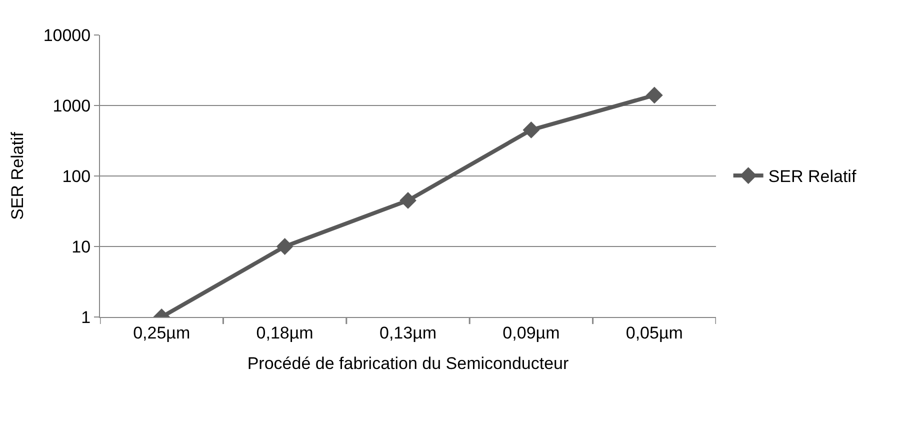  Describe the element at coordinates (812, 176) in the screenshot. I see `legend-label: SER Relatif` at that location.